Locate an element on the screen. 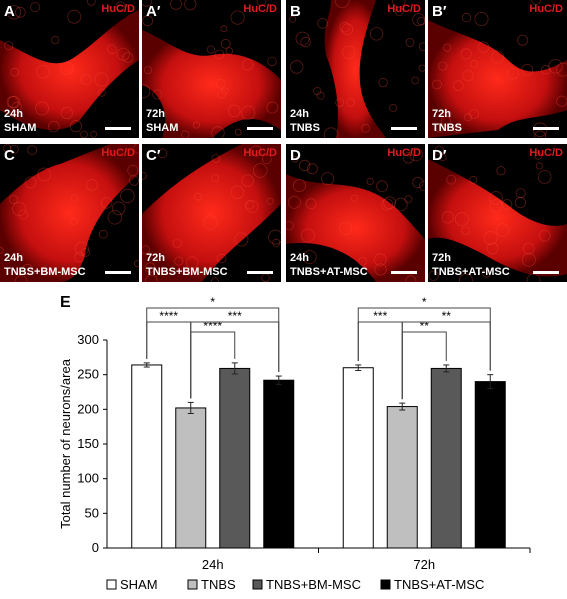 This screenshot has width=567, height=599. y-axis-title: Total number of neurons/area is located at coordinates (65, 443).